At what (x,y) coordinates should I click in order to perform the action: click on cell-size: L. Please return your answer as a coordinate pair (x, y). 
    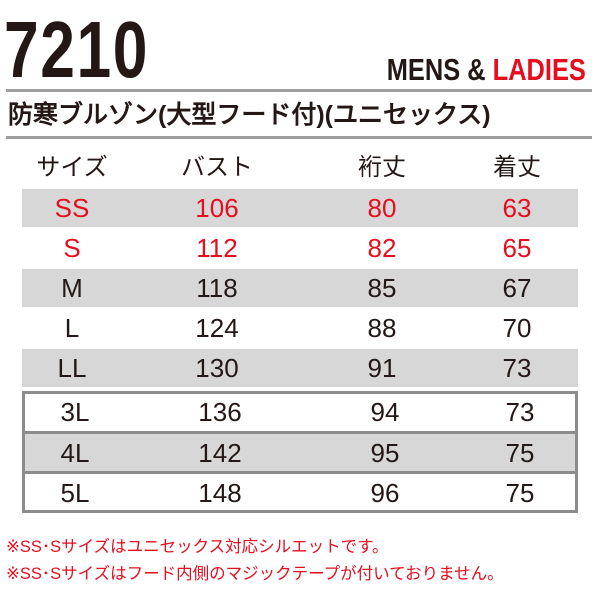
    Looking at the image, I should click on (72, 328).